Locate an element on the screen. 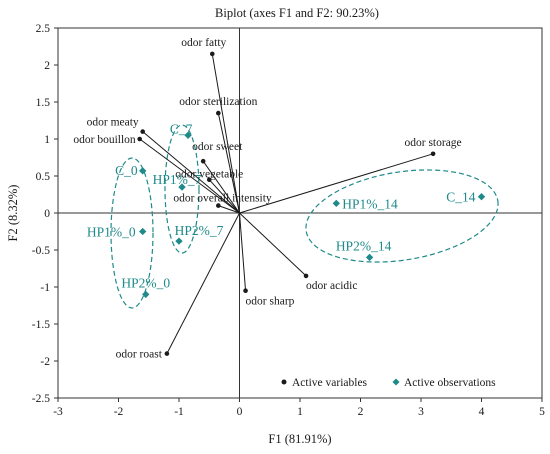  y-tick-label: -1.5 is located at coordinates (41, 325).